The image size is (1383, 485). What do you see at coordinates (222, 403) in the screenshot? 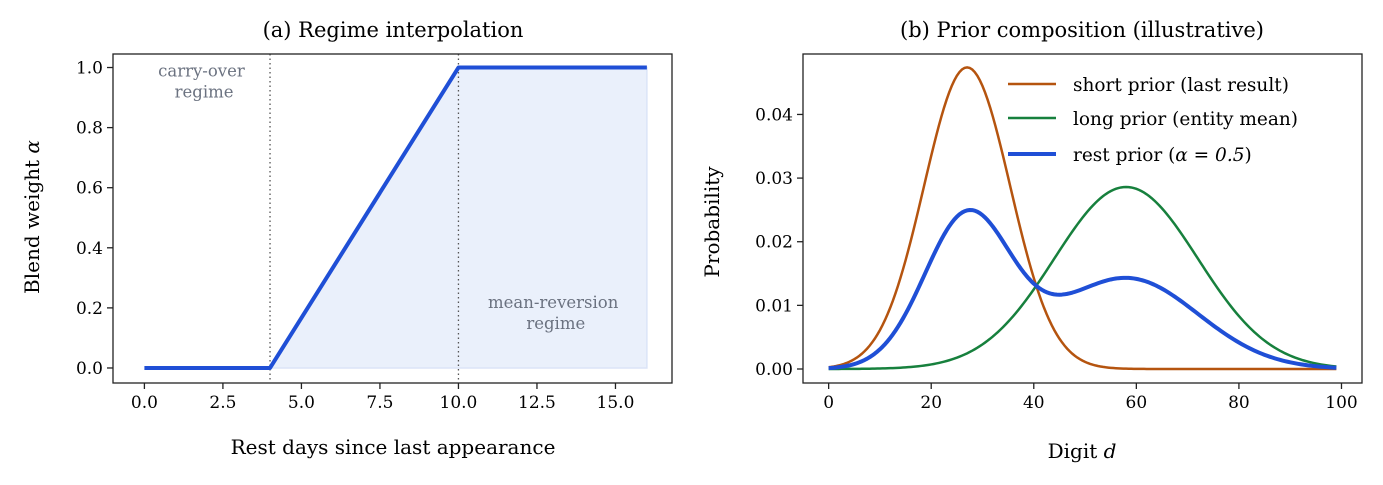
I see `x-tick-label: 2.5` at bounding box center [222, 403].